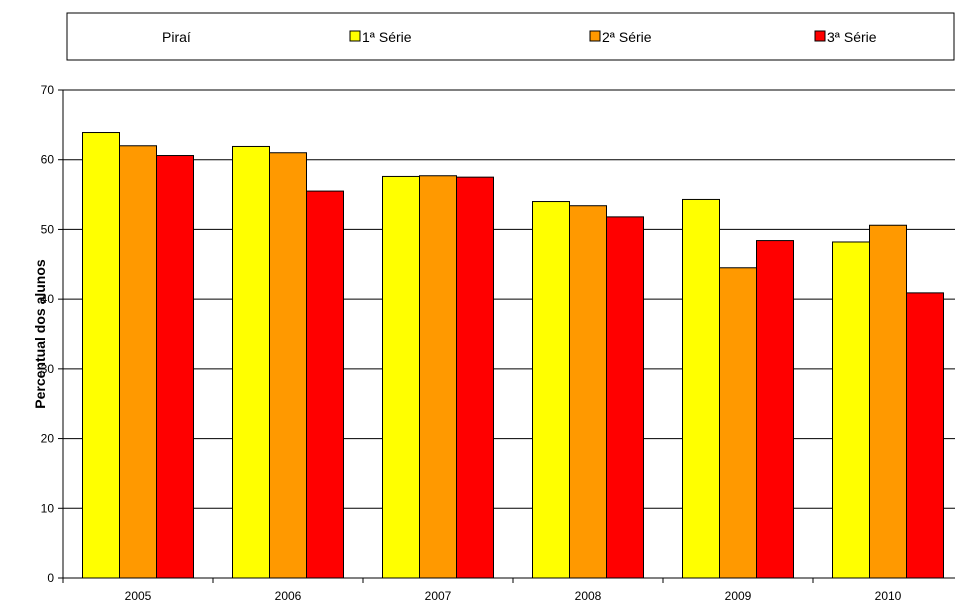 The width and height of the screenshot is (955, 609). What do you see at coordinates (48, 160) in the screenshot?
I see `y-tick-label: 60` at bounding box center [48, 160].